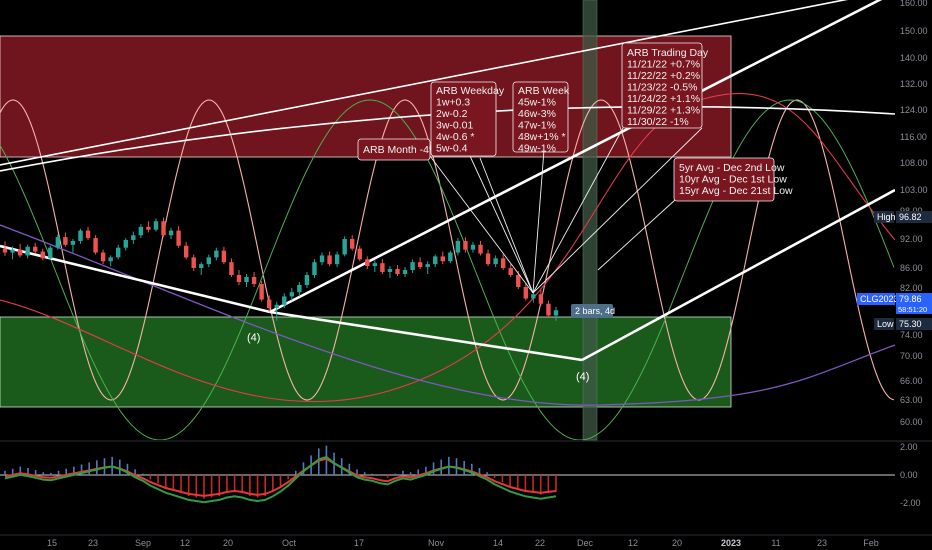 The height and width of the screenshot is (550, 932). What do you see at coordinates (910, 503) in the screenshot?
I see `oscillator-tick-label: -2.00` at bounding box center [910, 503].